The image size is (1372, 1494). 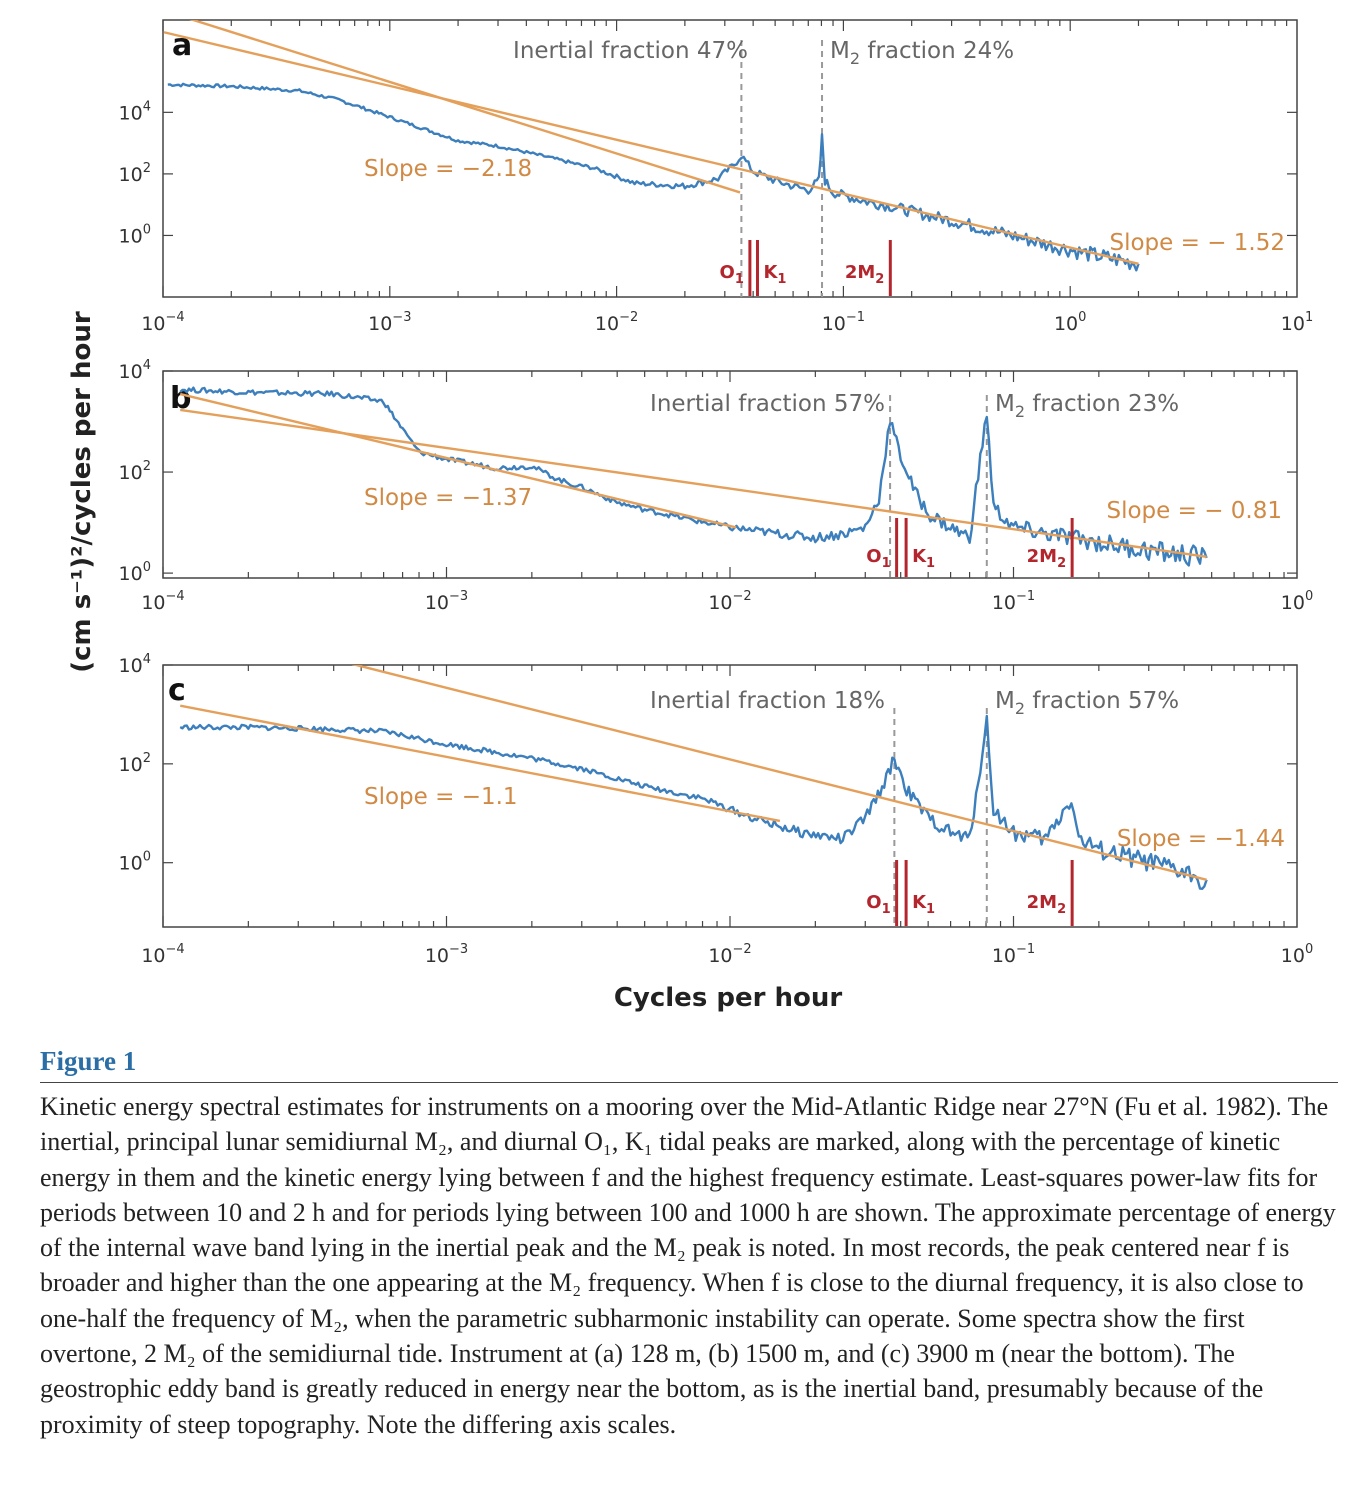 What do you see at coordinates (1195, 511) in the screenshot?
I see `high-fit-slope-label: Slope = − 0.81` at bounding box center [1195, 511].